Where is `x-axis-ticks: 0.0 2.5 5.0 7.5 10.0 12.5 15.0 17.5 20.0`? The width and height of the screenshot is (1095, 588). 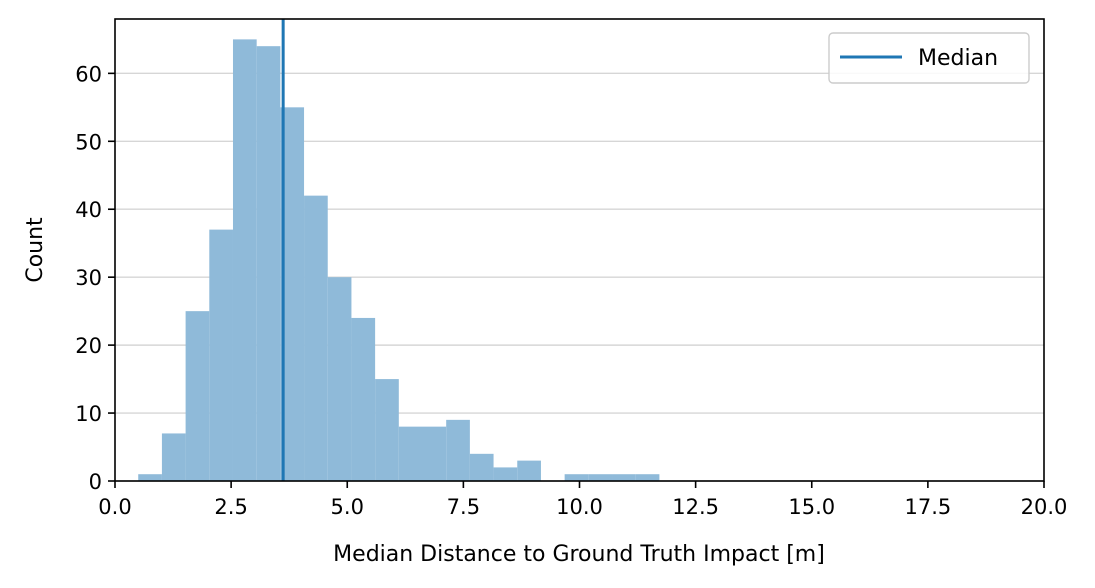 x-axis-ticks: 0.0 2.5 5.0 7.5 10.0 12.5 15.0 17.5 20.0 is located at coordinates (582, 500).